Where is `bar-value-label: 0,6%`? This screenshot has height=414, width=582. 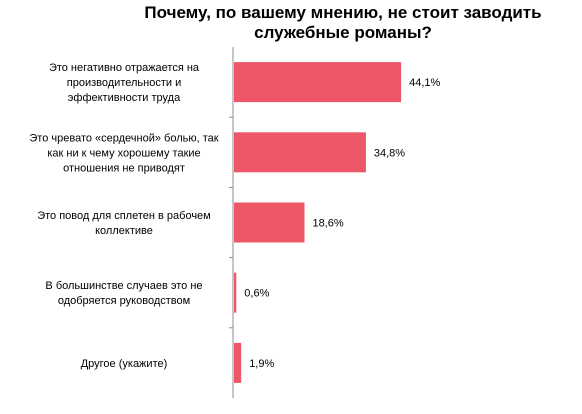
bar-value-label: 0,6% is located at coordinates (256, 294).